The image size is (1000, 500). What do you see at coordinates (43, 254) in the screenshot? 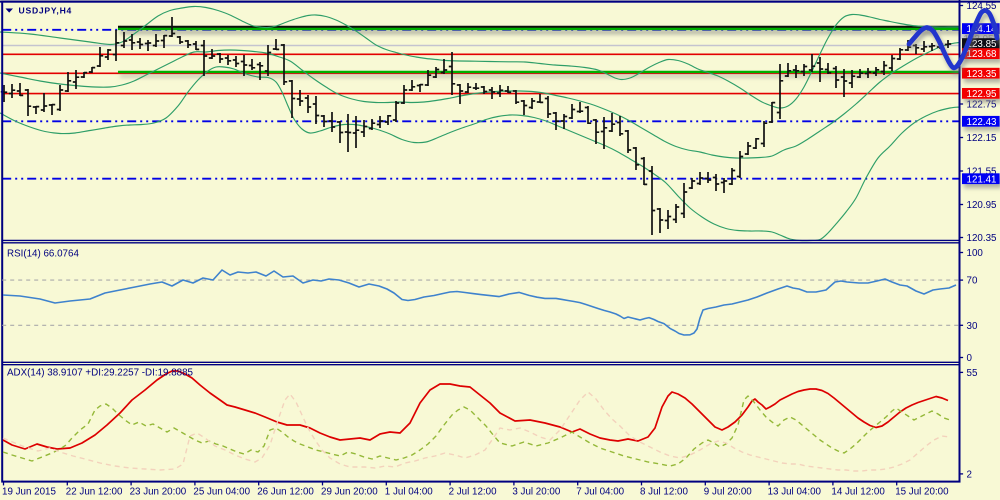
I see `svg-text: RSI(14) 66.0764` at bounding box center [43, 254].